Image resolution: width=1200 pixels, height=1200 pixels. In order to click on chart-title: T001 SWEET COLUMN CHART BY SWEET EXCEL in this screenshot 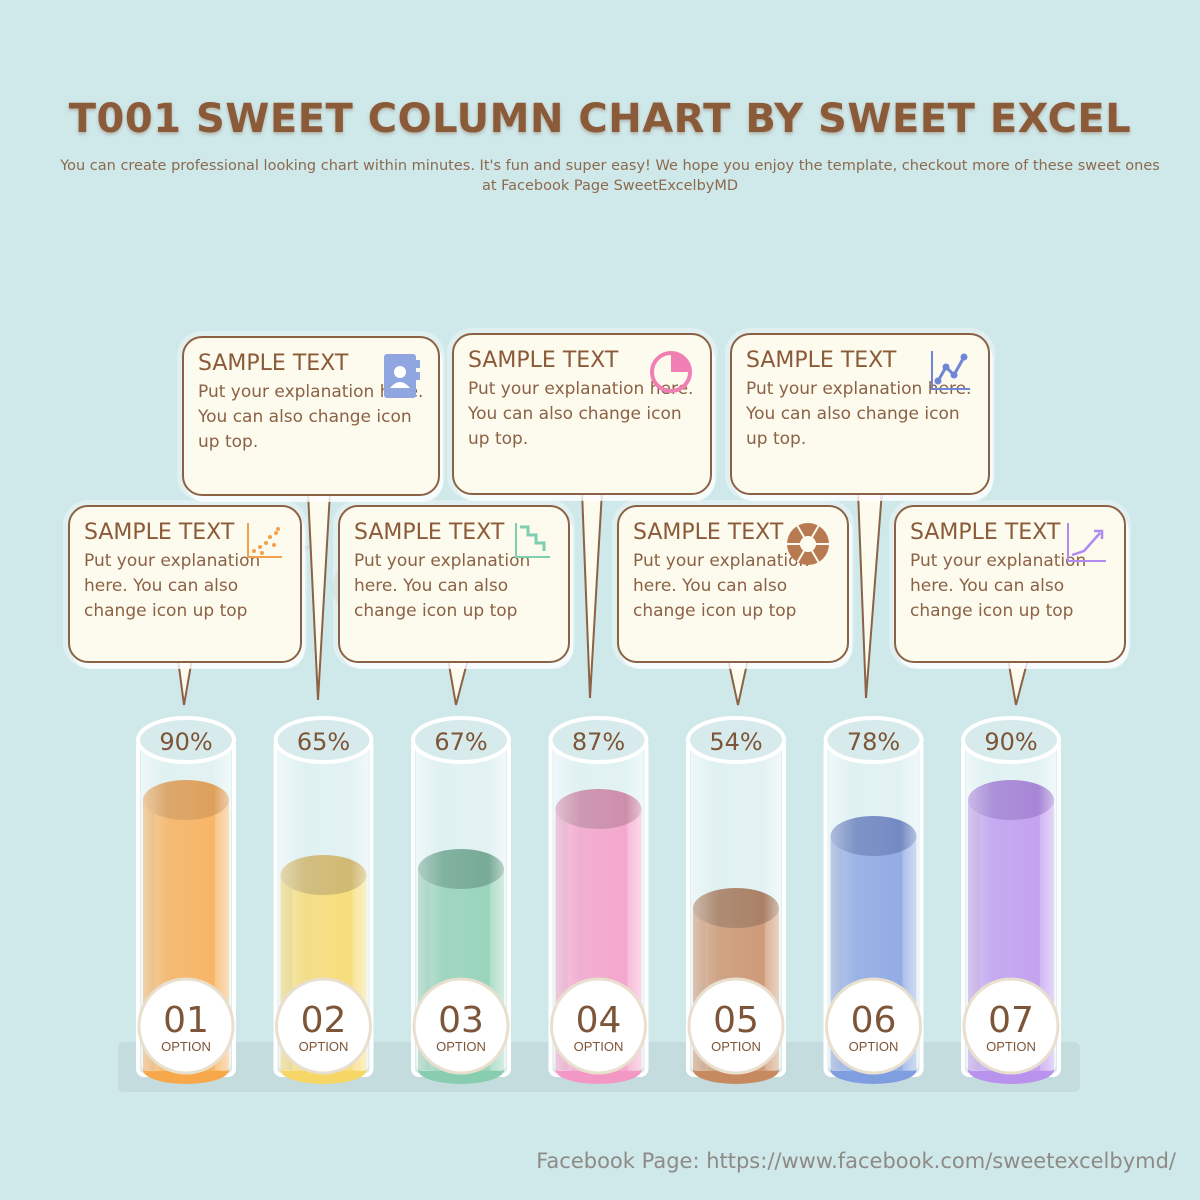, I will do `click(600, 119)`.